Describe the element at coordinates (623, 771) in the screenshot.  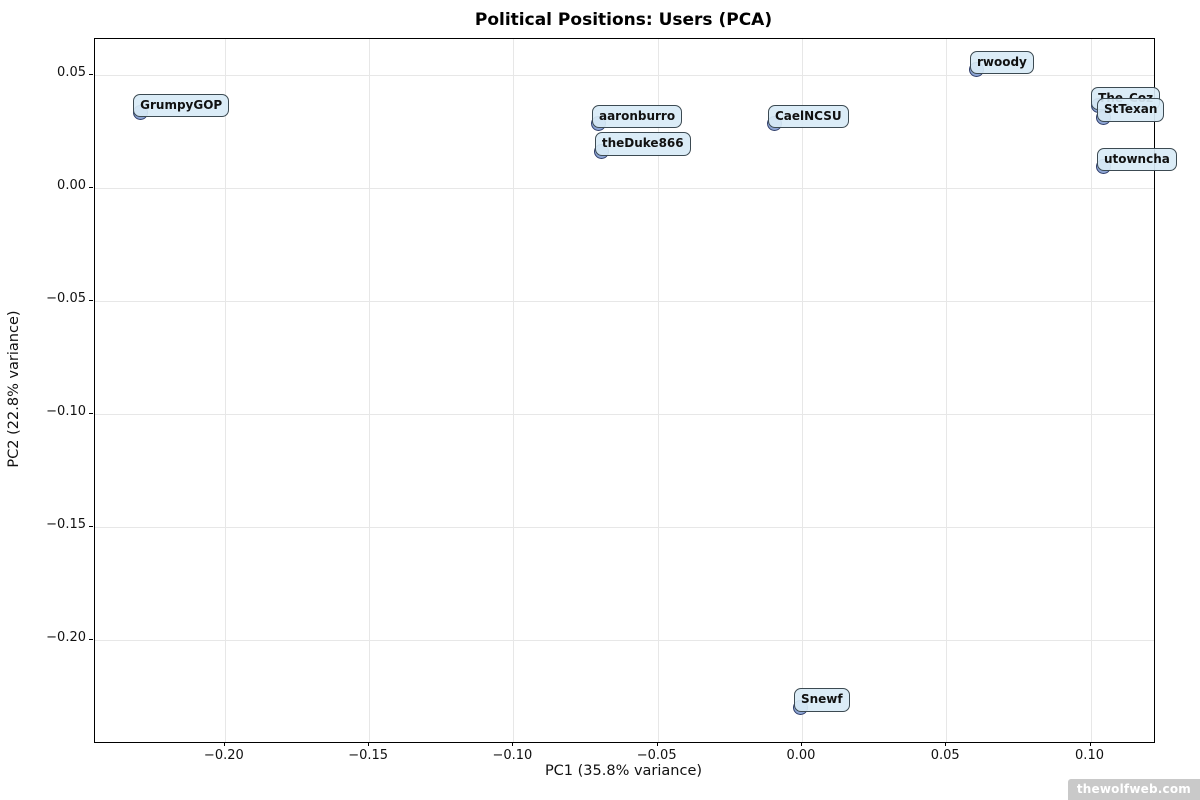
I see `x-axis-label: PC1 (35.8% variance)` at that location.